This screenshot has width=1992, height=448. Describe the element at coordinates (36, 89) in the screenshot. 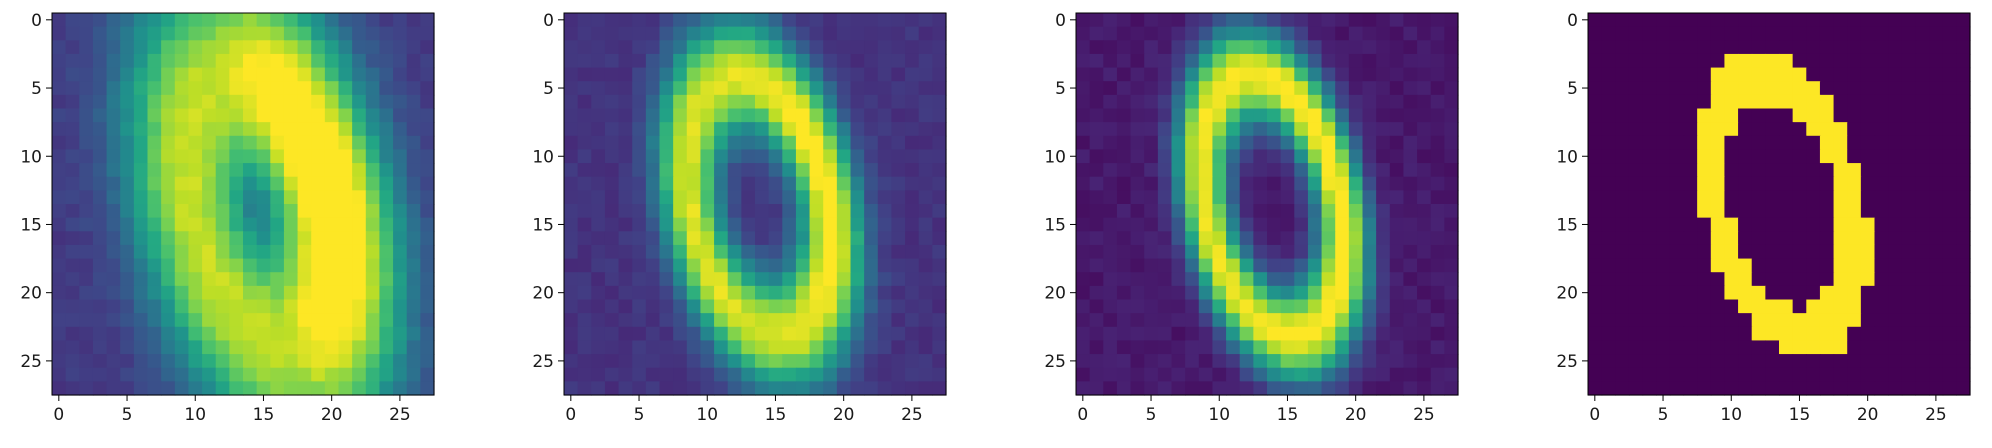

I see `y-tick-label: 5` at that location.